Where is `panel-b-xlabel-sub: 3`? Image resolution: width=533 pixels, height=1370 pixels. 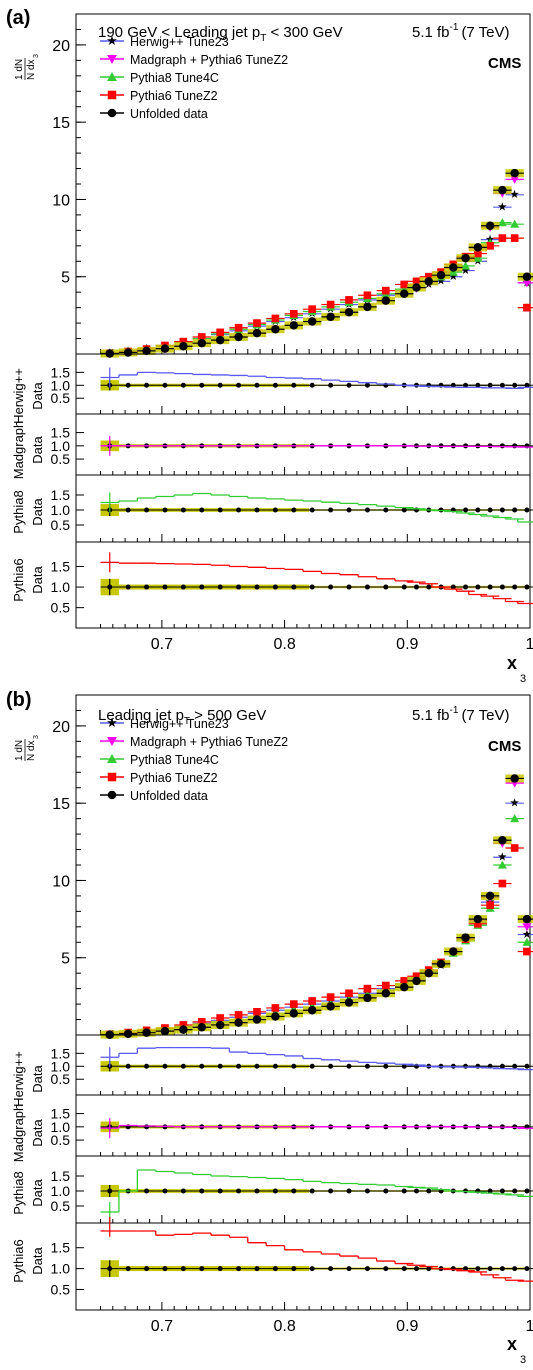 panel-b-xlabel-sub: 3 is located at coordinates (523, 1360).